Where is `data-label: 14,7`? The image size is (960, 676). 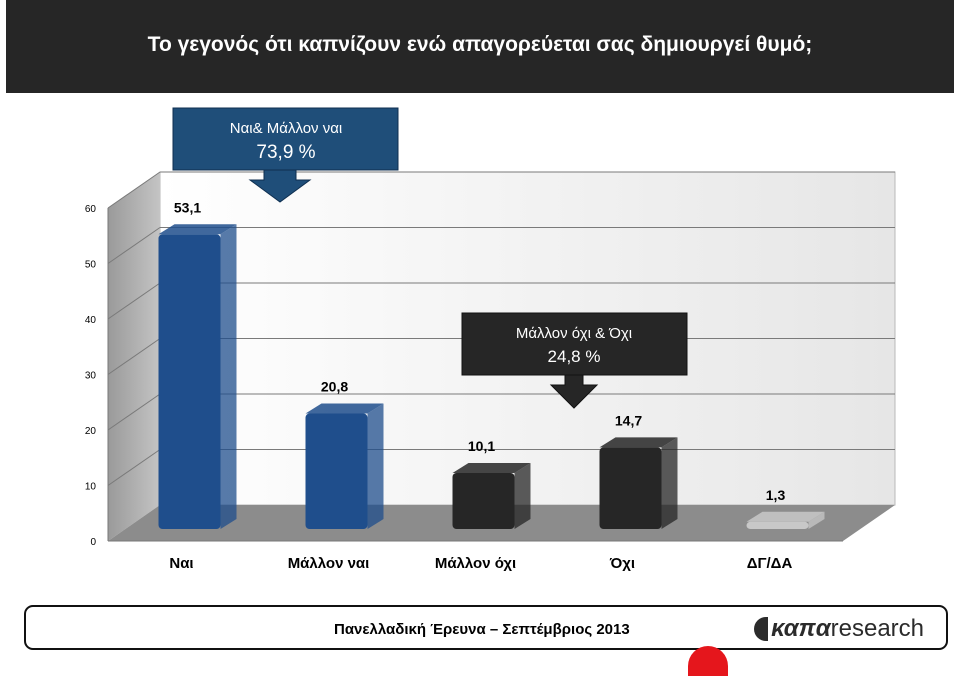 data-label: 14,7 is located at coordinates (628, 420).